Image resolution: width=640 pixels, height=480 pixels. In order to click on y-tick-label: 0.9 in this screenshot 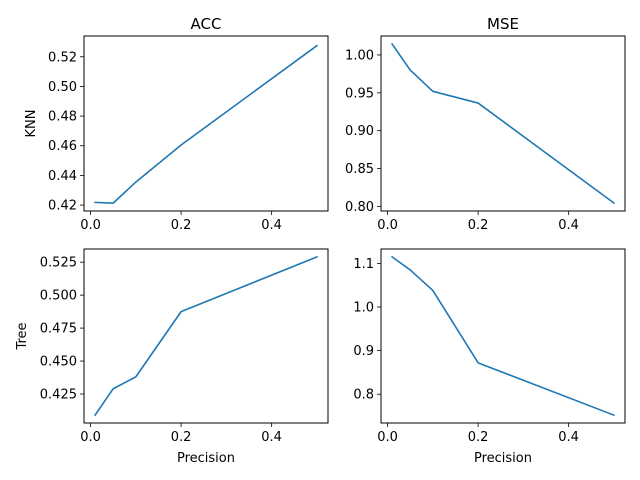, I will do `click(363, 351)`.